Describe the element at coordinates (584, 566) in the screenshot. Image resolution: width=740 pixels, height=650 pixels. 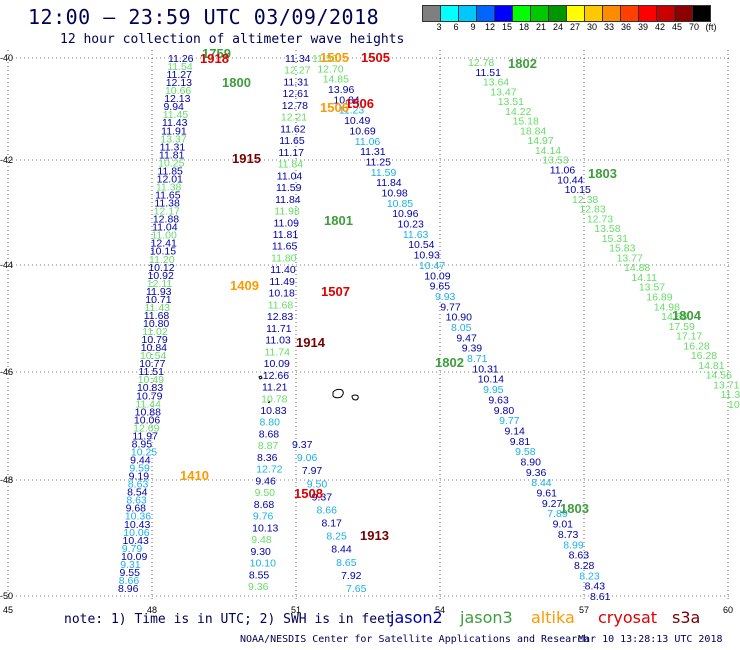
I see `swh-value: 8.28` at that location.